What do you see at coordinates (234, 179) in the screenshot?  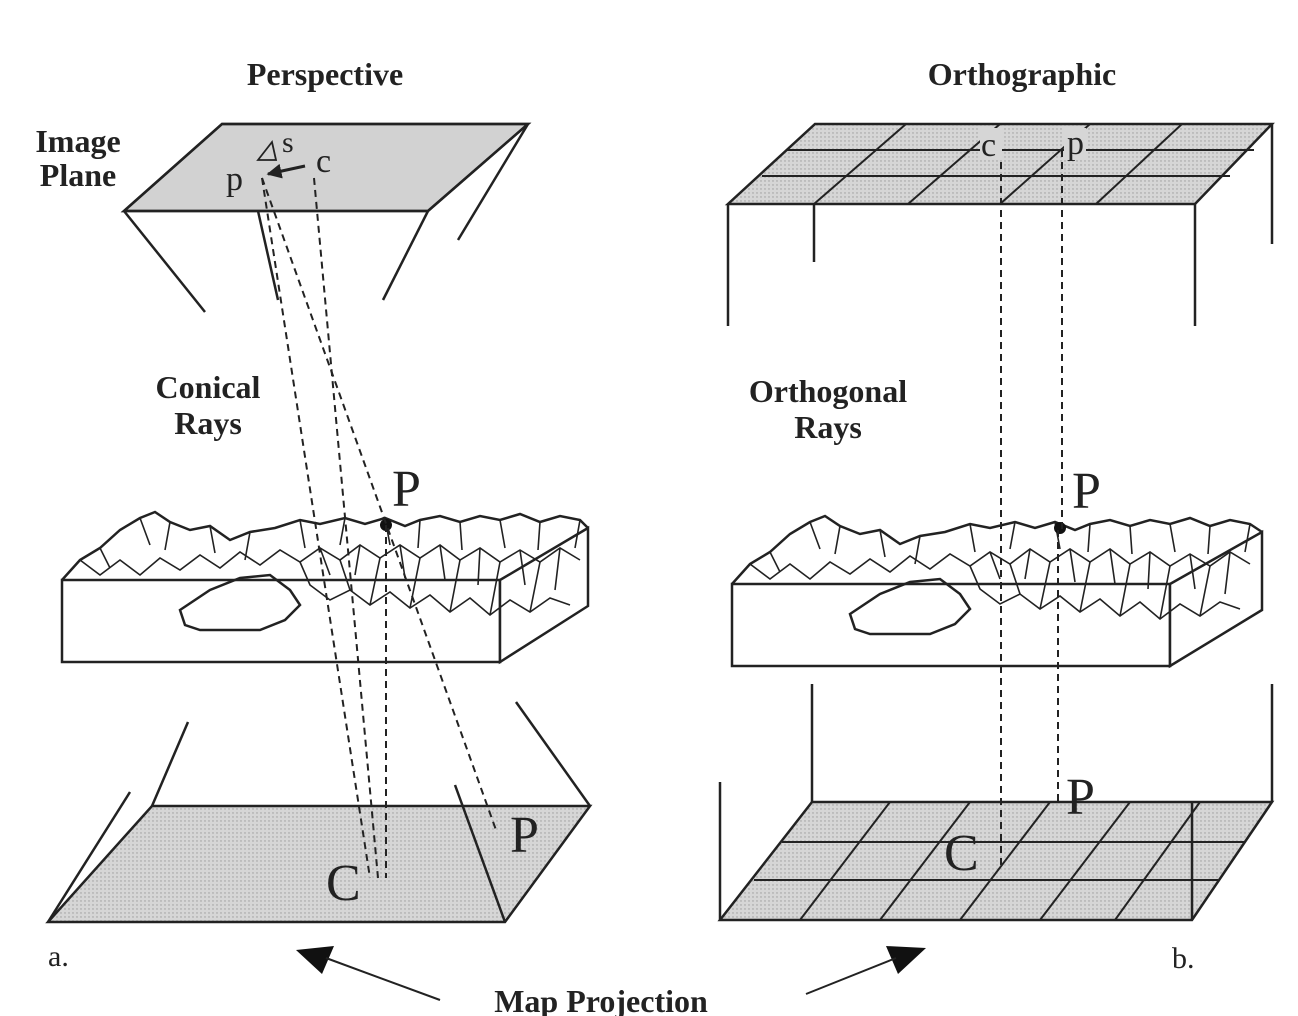 I see `left-image-point-p: p` at bounding box center [234, 179].